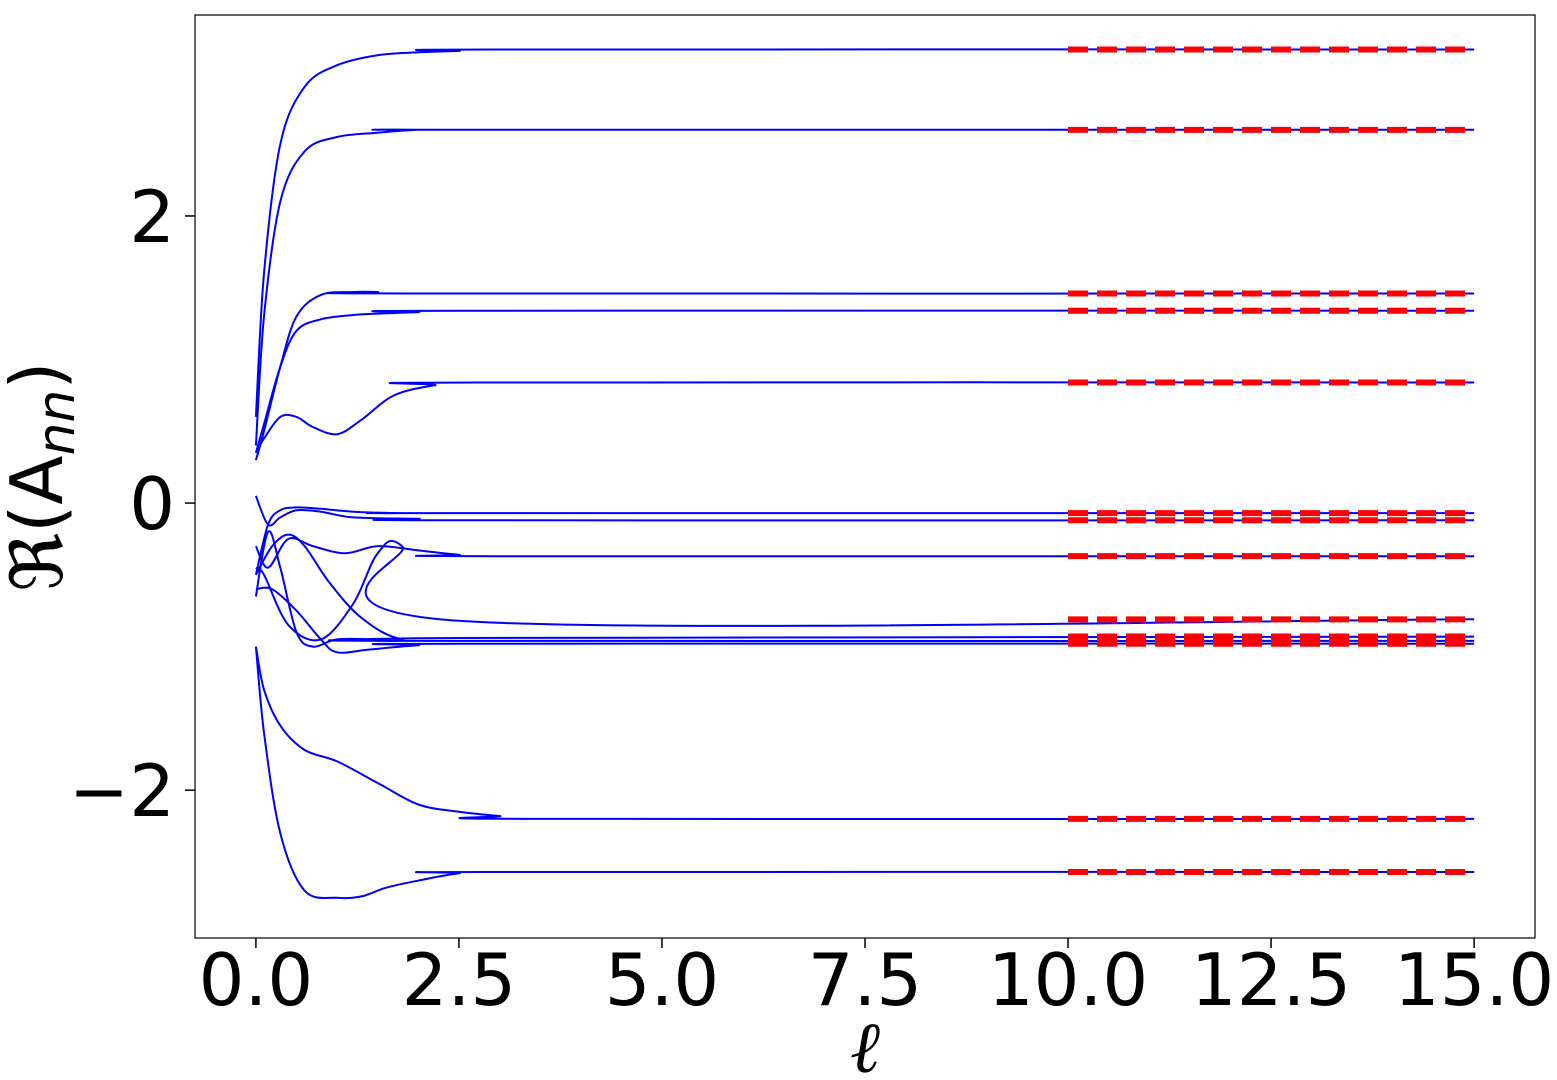 The height and width of the screenshot is (1080, 1557). I want to click on y-tick-label: −2, so click(122, 791).